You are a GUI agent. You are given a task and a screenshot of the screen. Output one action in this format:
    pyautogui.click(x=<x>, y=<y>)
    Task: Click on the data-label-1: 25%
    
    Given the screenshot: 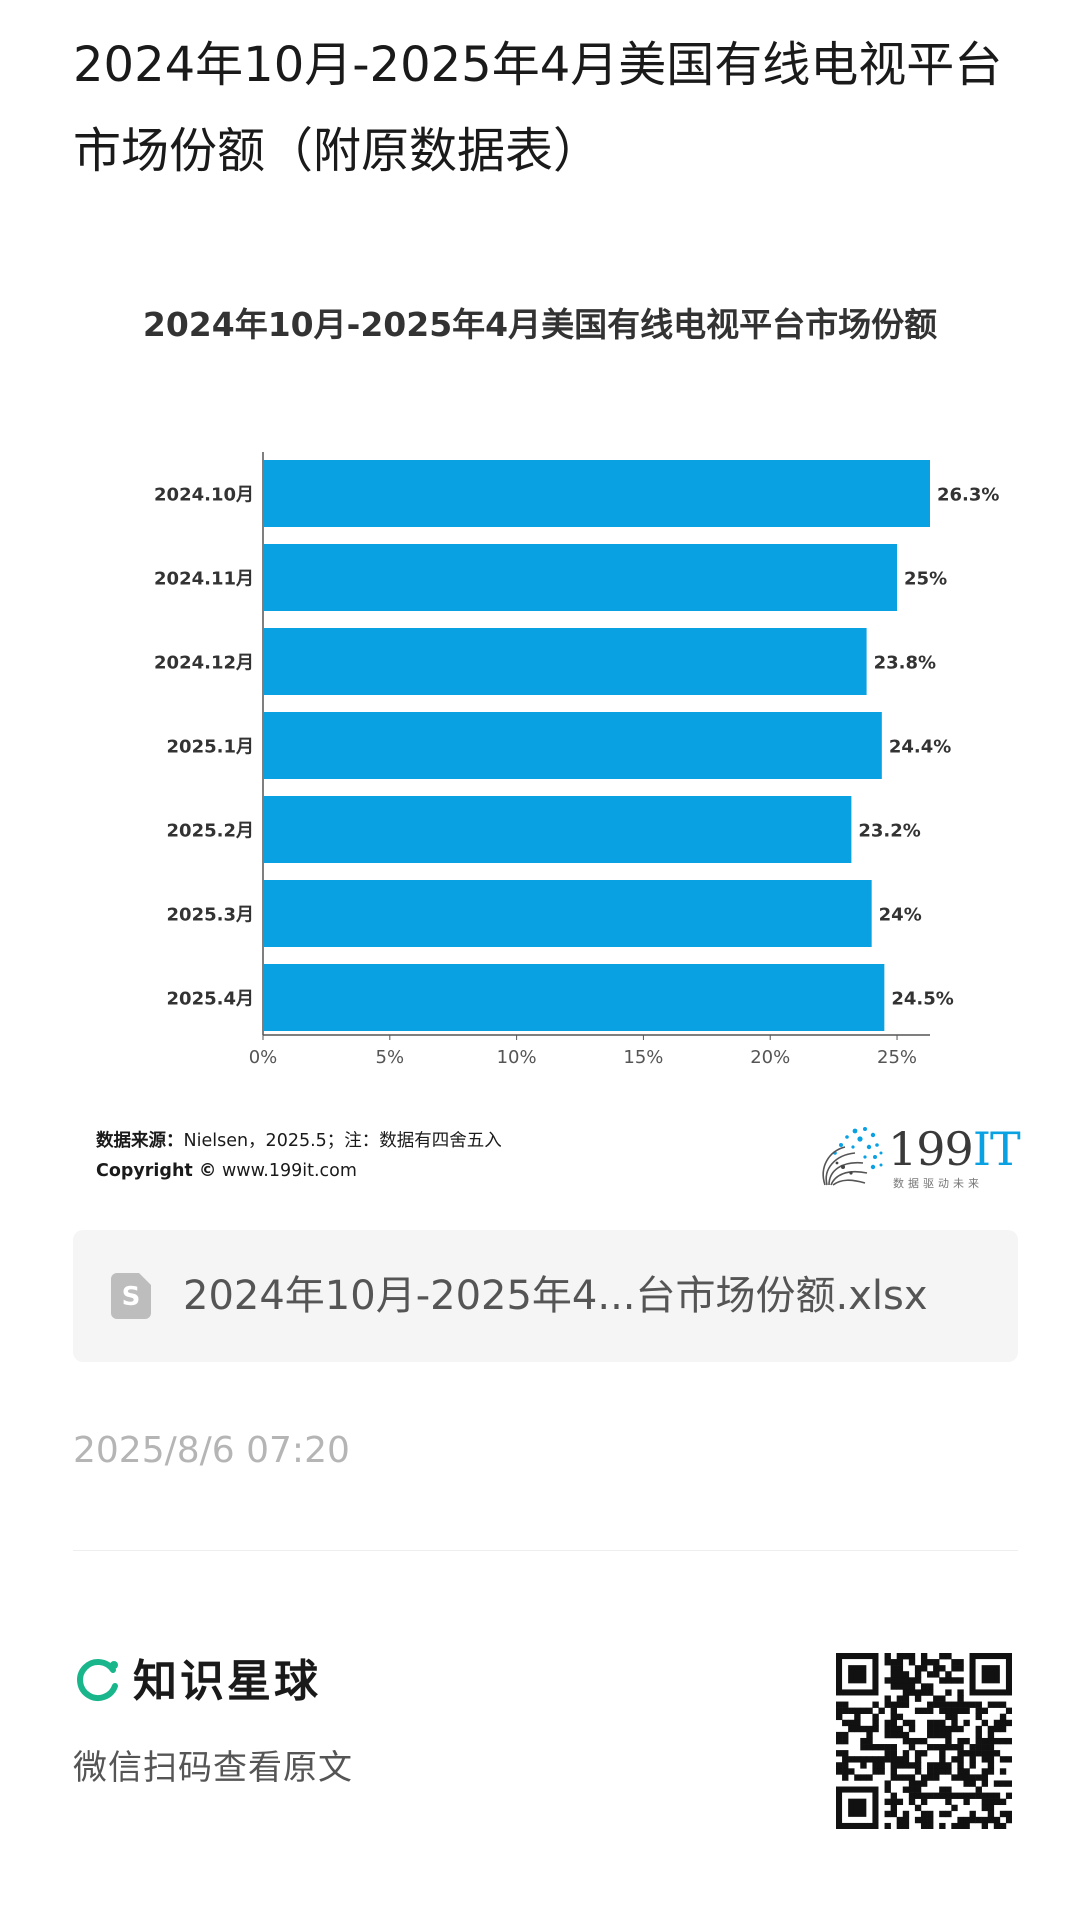 What is the action you would take?
    pyautogui.click(x=925, y=579)
    